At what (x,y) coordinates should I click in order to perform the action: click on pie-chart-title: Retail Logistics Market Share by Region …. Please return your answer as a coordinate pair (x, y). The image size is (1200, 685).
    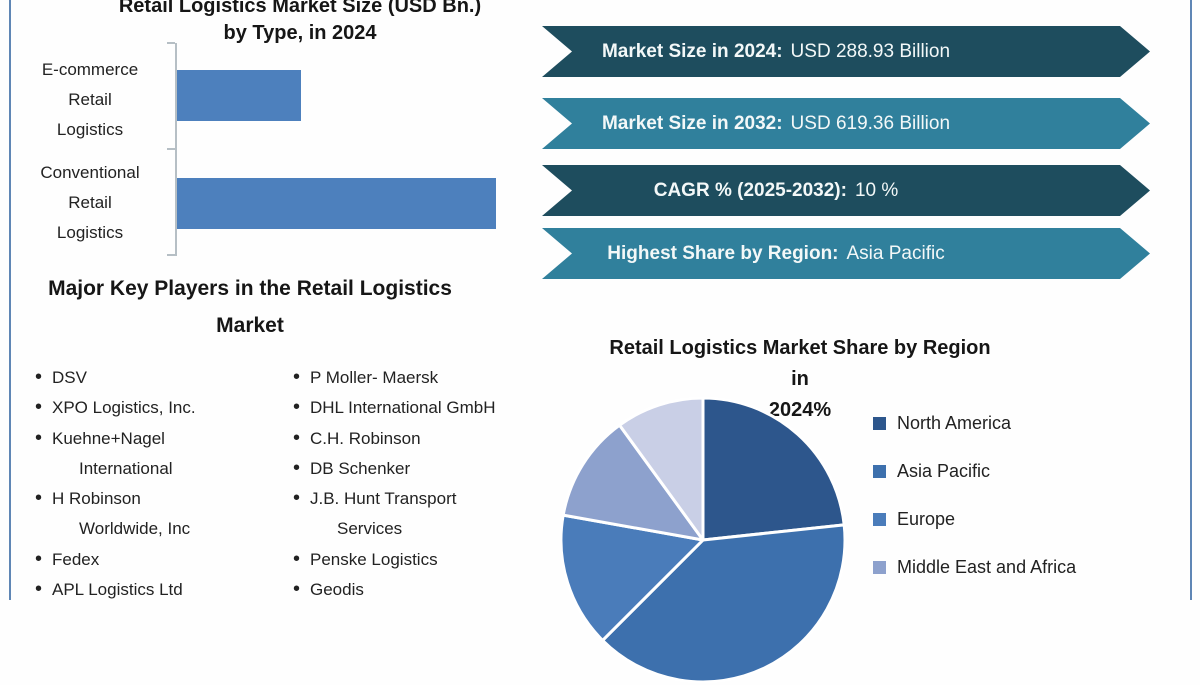
    Looking at the image, I should click on (800, 379).